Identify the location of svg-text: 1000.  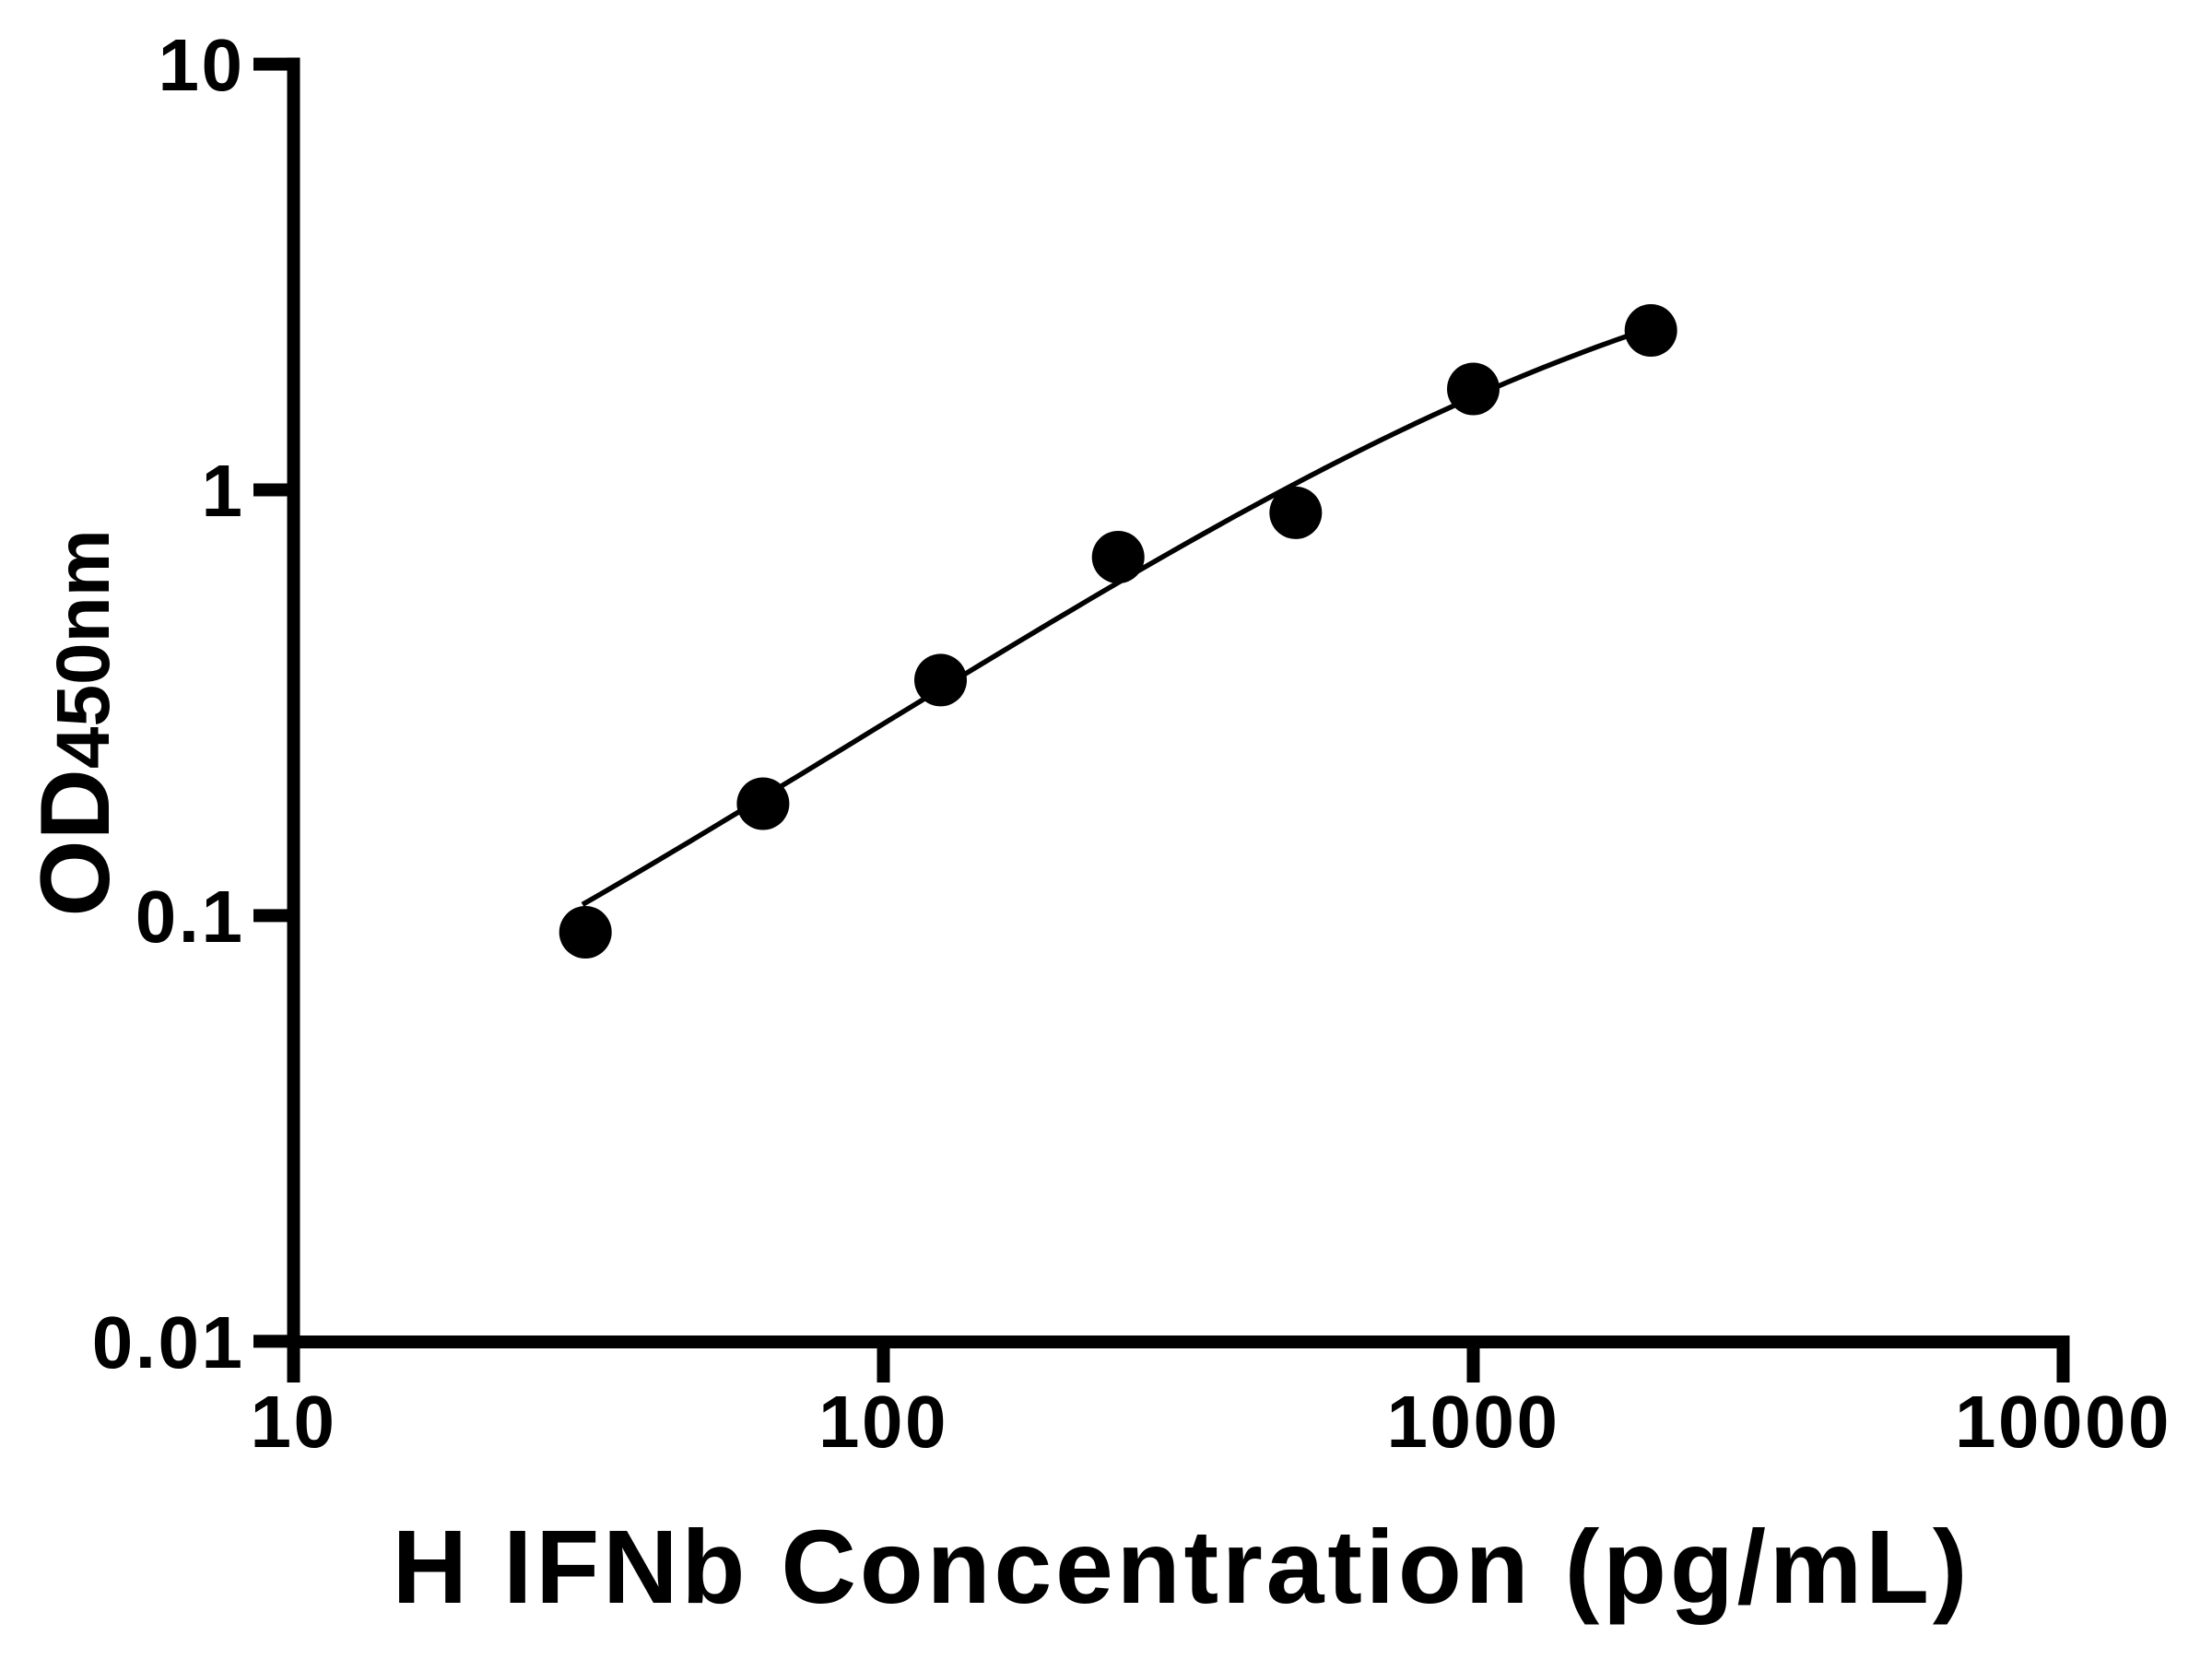
(1473, 1422).